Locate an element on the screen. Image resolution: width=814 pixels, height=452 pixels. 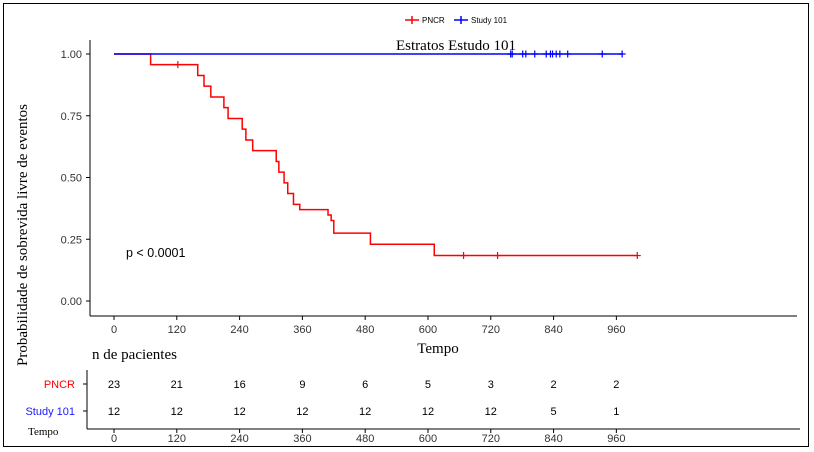
risk-x-tick-label: 120 is located at coordinates (177, 439).